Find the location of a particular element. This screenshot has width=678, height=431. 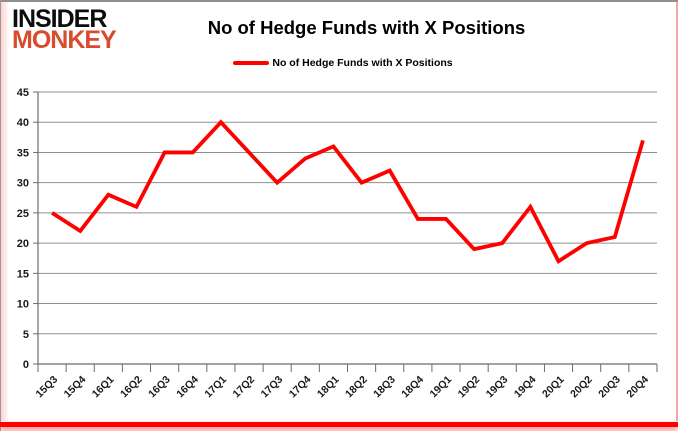

y-axis-label: 15 is located at coordinates (23, 274).